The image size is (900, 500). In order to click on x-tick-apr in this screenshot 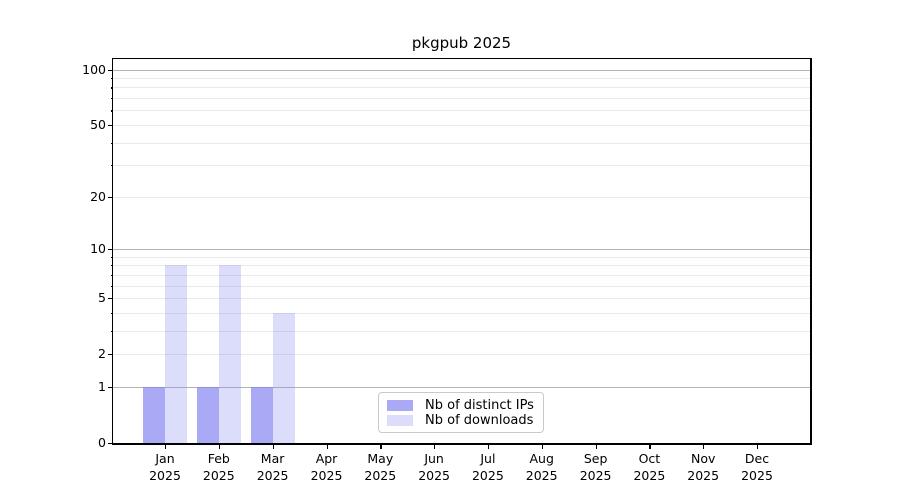, I will do `click(327, 446)`.